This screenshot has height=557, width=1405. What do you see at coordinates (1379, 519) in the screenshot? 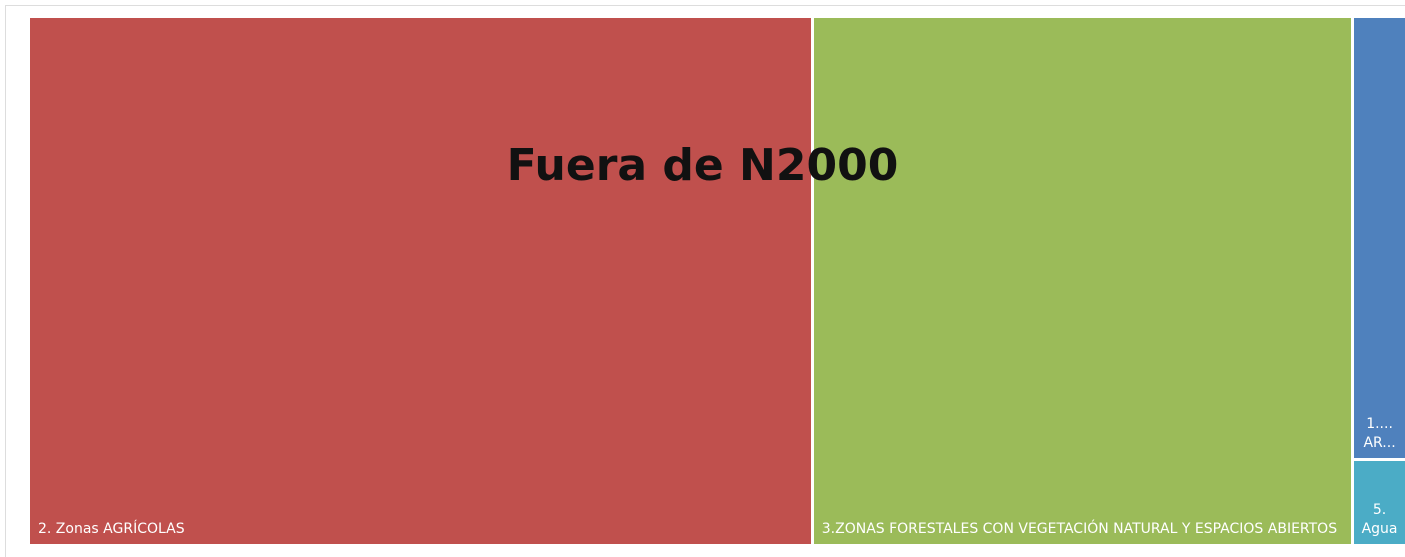
I see `tile-label: 5. Agua` at bounding box center [1379, 519].